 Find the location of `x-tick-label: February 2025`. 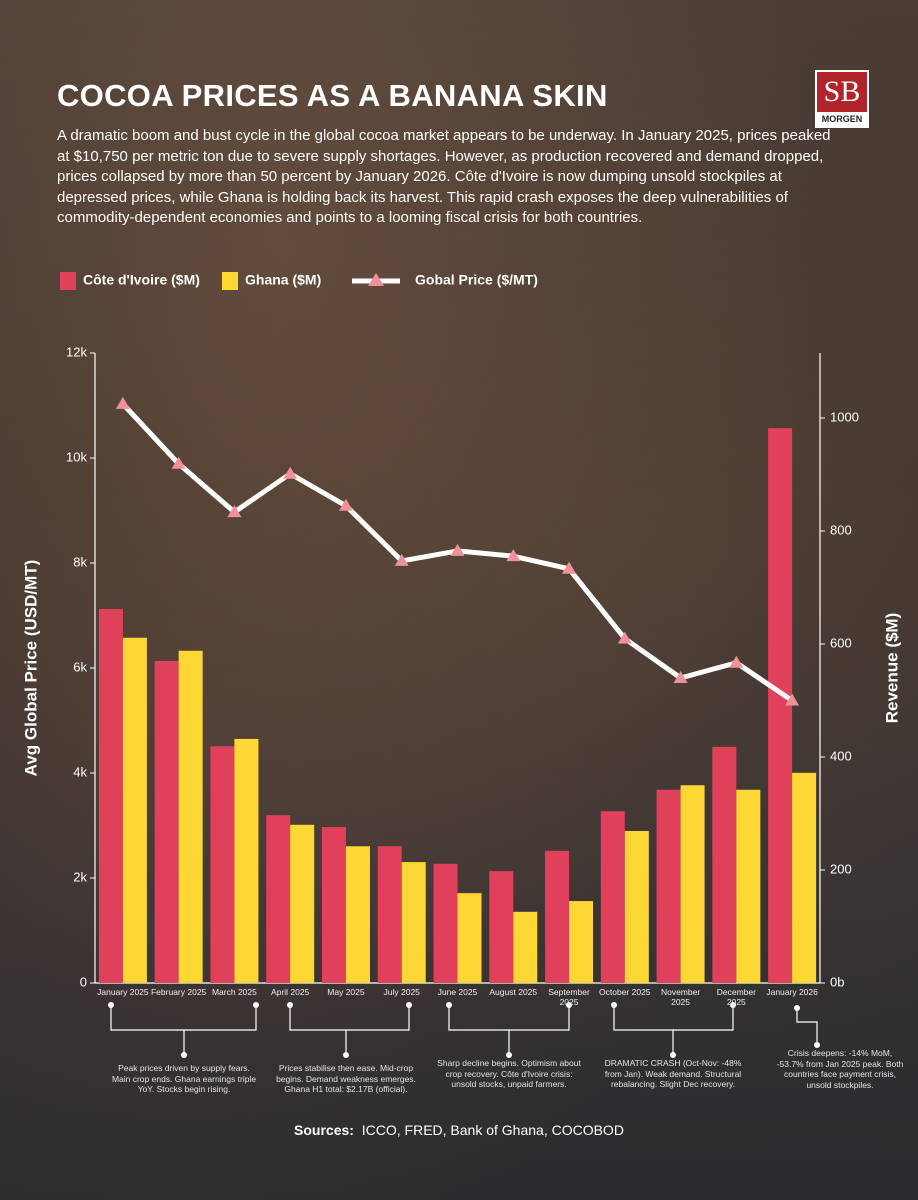

x-tick-label: February 2025 is located at coordinates (178, 992).